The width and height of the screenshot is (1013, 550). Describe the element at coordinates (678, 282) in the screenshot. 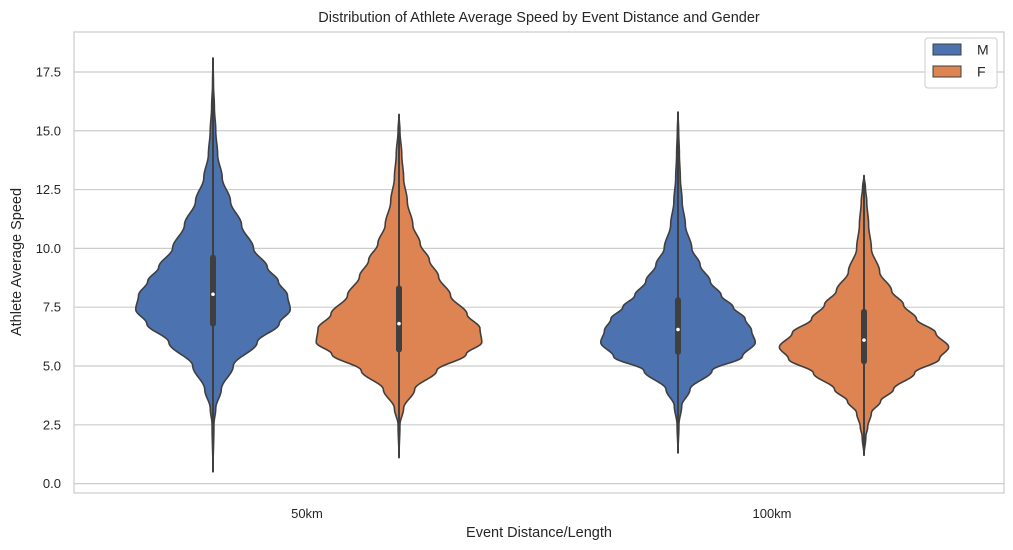

I see `violin-M-100km` at that location.